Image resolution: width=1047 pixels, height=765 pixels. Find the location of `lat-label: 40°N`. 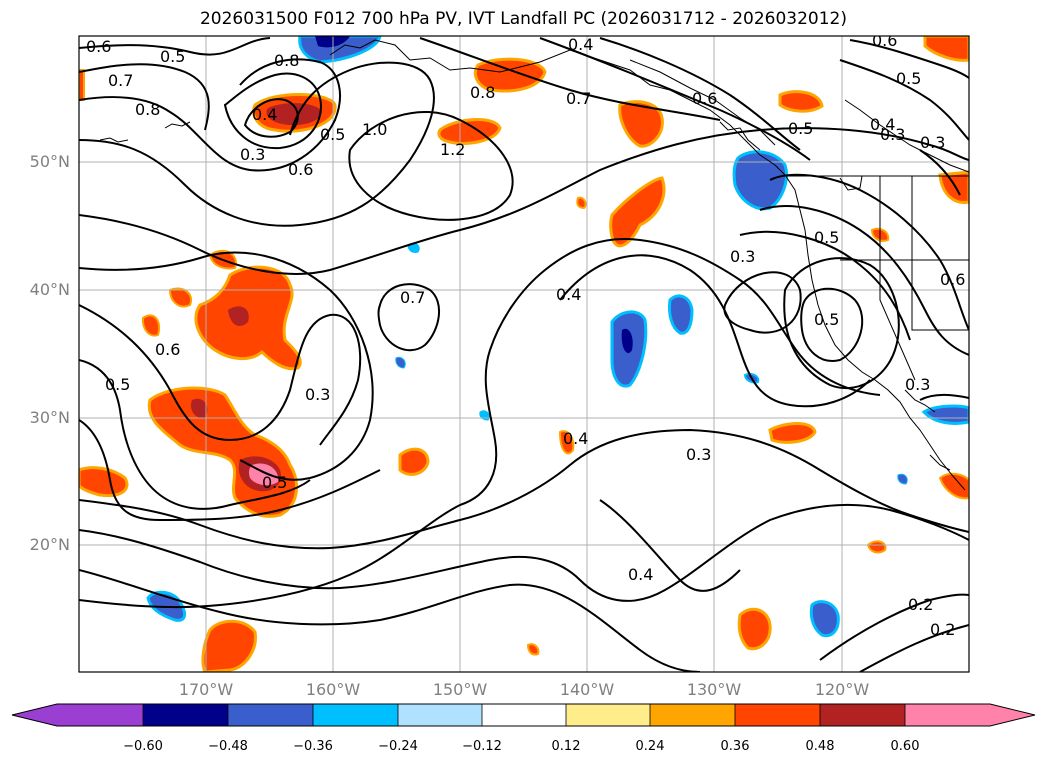

lat-label: 40°N is located at coordinates (49, 289).